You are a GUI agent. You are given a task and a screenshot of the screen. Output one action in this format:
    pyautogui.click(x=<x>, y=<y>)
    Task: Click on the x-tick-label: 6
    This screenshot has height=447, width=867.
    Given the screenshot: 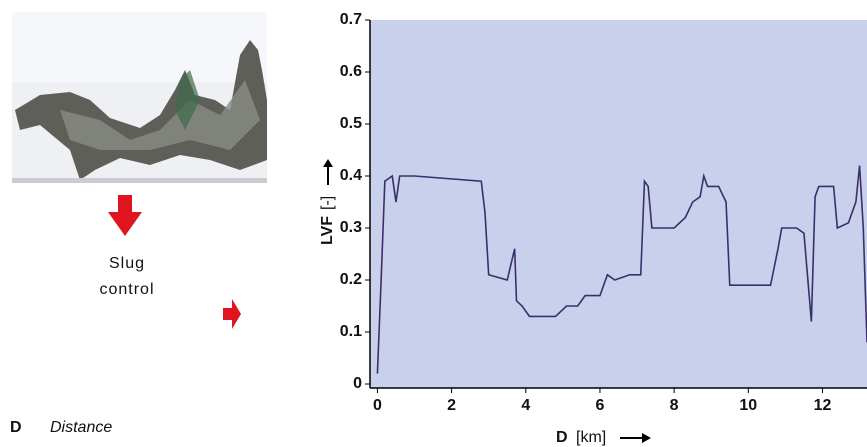 What is the action you would take?
    pyautogui.click(x=600, y=405)
    